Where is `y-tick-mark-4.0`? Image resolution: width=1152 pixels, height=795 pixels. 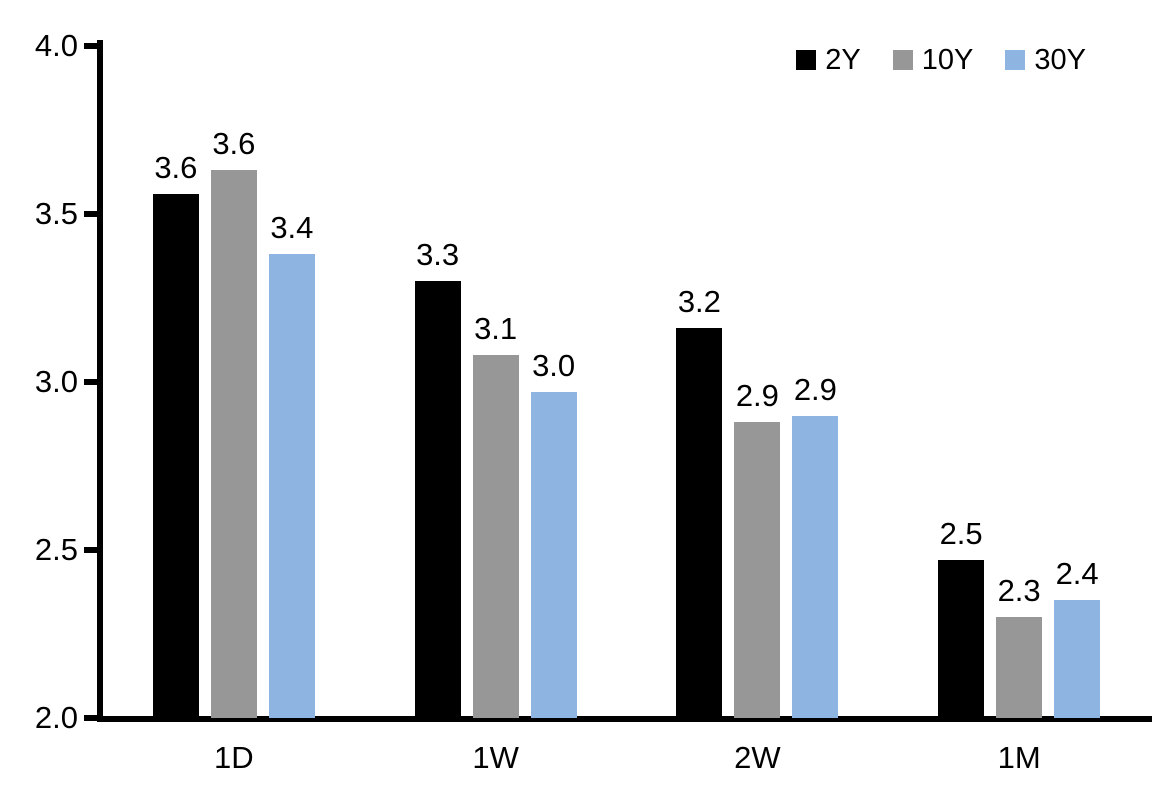 y-tick-mark-4.0 is located at coordinates (93, 46).